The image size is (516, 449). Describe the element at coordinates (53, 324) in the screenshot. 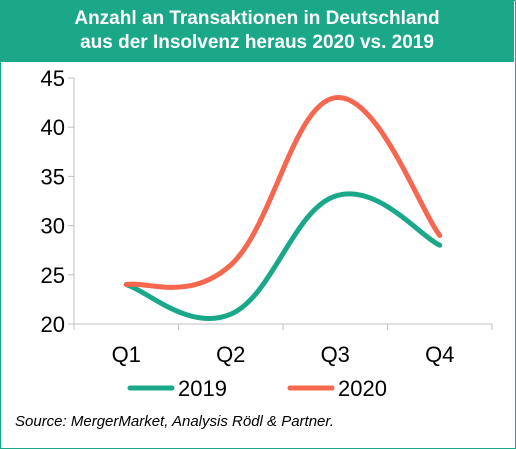

I see `y-tick-label: 20` at that location.